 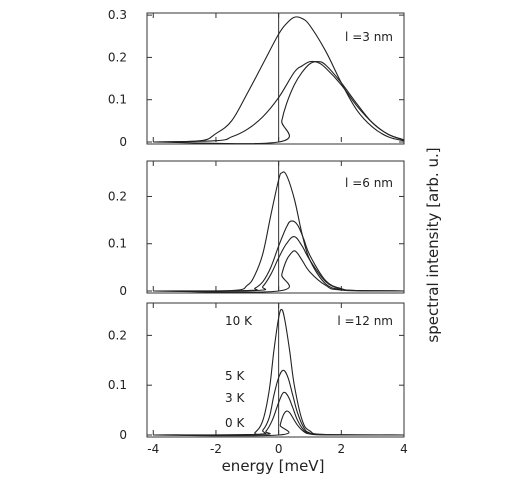 What do you see at coordinates (404, 449) in the screenshot?
I see `x-tick-label: 4` at bounding box center [404, 449].